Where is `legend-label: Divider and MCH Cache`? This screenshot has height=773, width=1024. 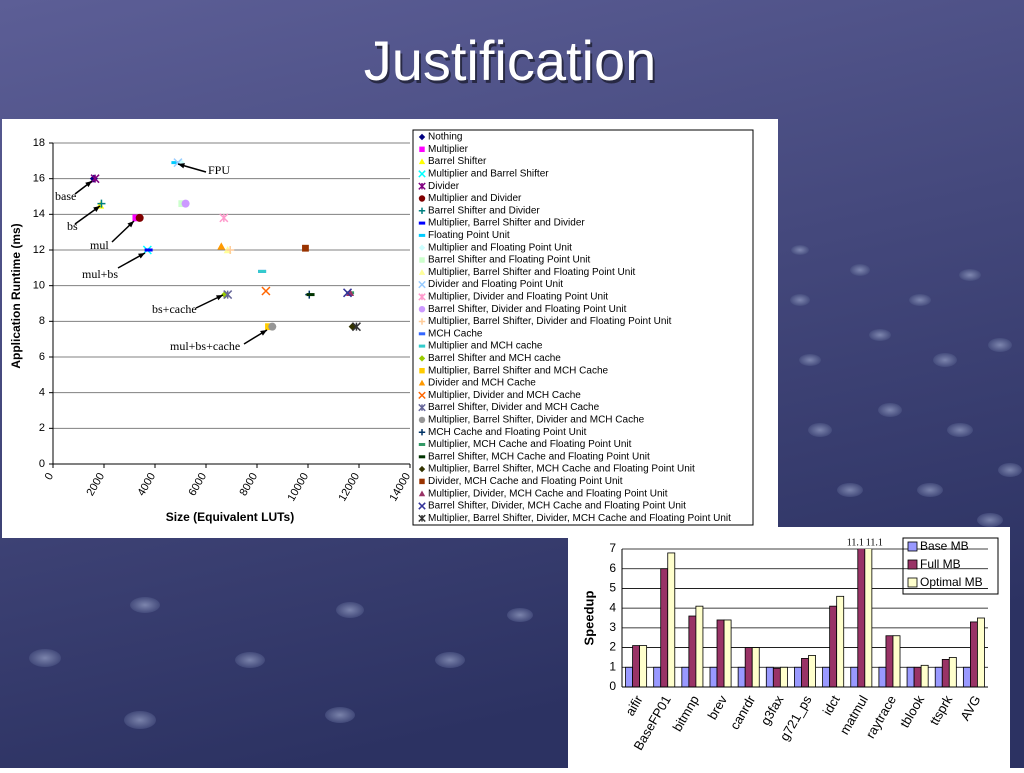
legend-label: Divider and MCH Cache is located at coordinates (482, 383).